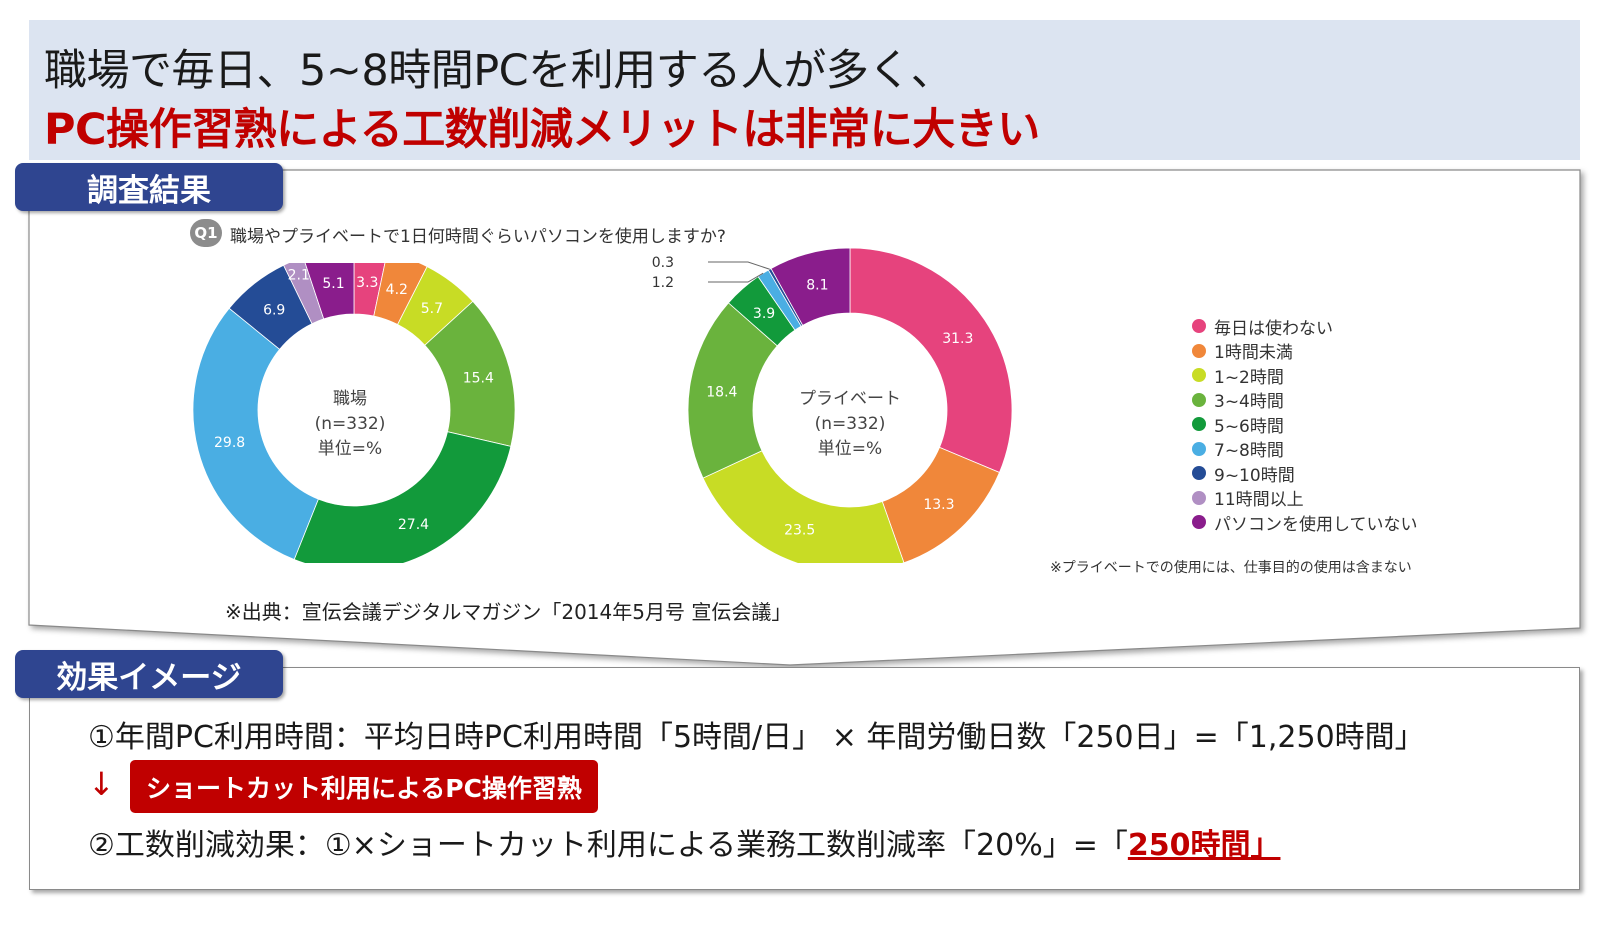  I want to click on shortcut-proficiency-badge: ショートカット利用によるPC操作習熟, so click(364, 786).